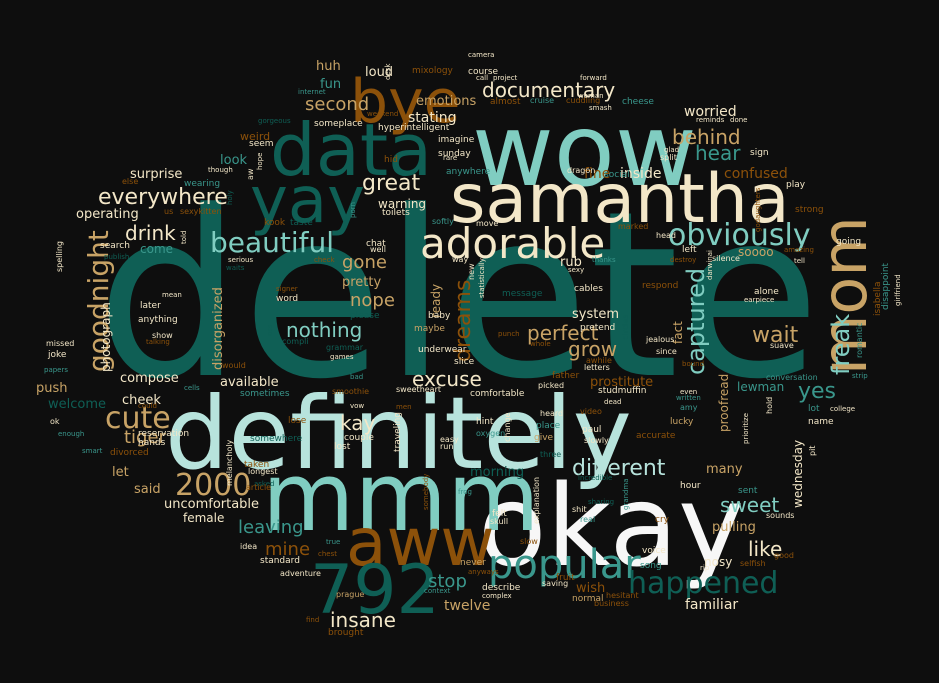  I want to click on word-pit: pit, so click(812, 451).